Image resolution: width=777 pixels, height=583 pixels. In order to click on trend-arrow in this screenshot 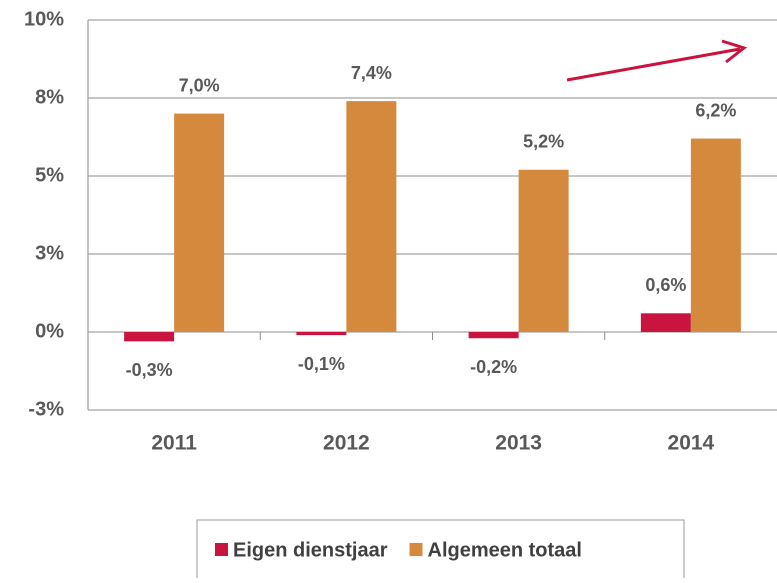, I will do `click(653, 64)`.